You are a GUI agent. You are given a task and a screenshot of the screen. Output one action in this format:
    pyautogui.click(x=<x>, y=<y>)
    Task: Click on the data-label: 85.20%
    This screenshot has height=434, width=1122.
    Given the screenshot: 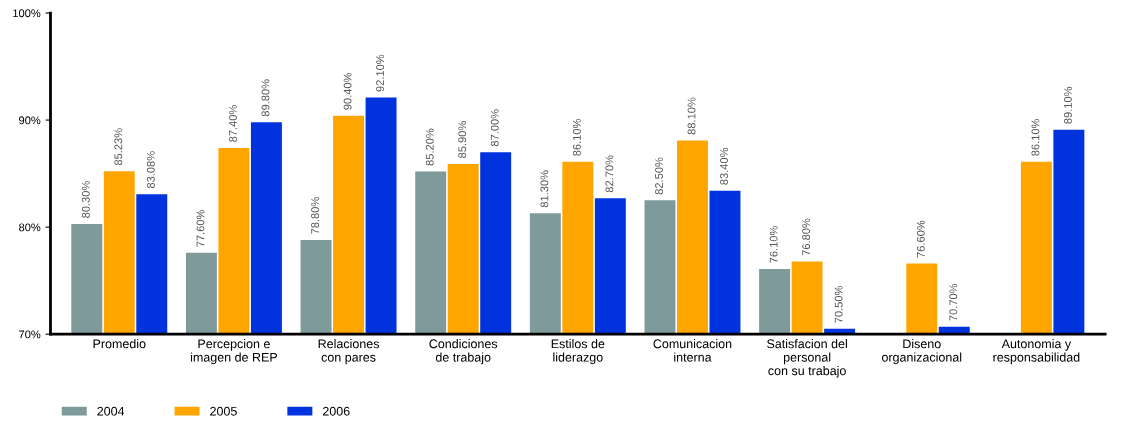 What is the action you would take?
    pyautogui.click(x=429, y=147)
    